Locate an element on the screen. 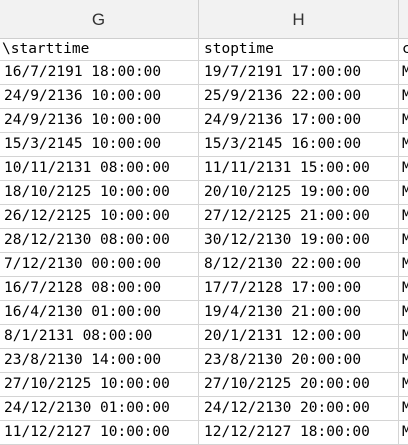 This screenshot has width=408, height=445. cell-starttime: 24/12/2130 01:00:00 is located at coordinates (99, 408).